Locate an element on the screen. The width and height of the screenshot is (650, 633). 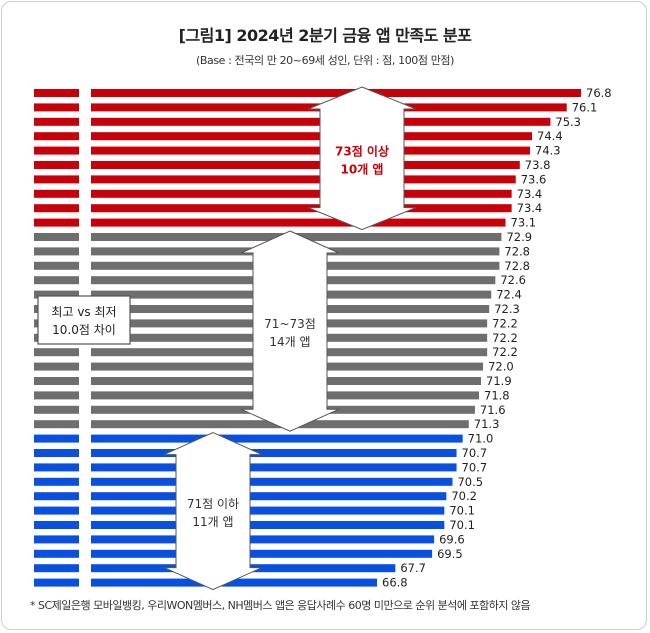
range-box-line2: 10.0점 차이 is located at coordinates (84, 330).